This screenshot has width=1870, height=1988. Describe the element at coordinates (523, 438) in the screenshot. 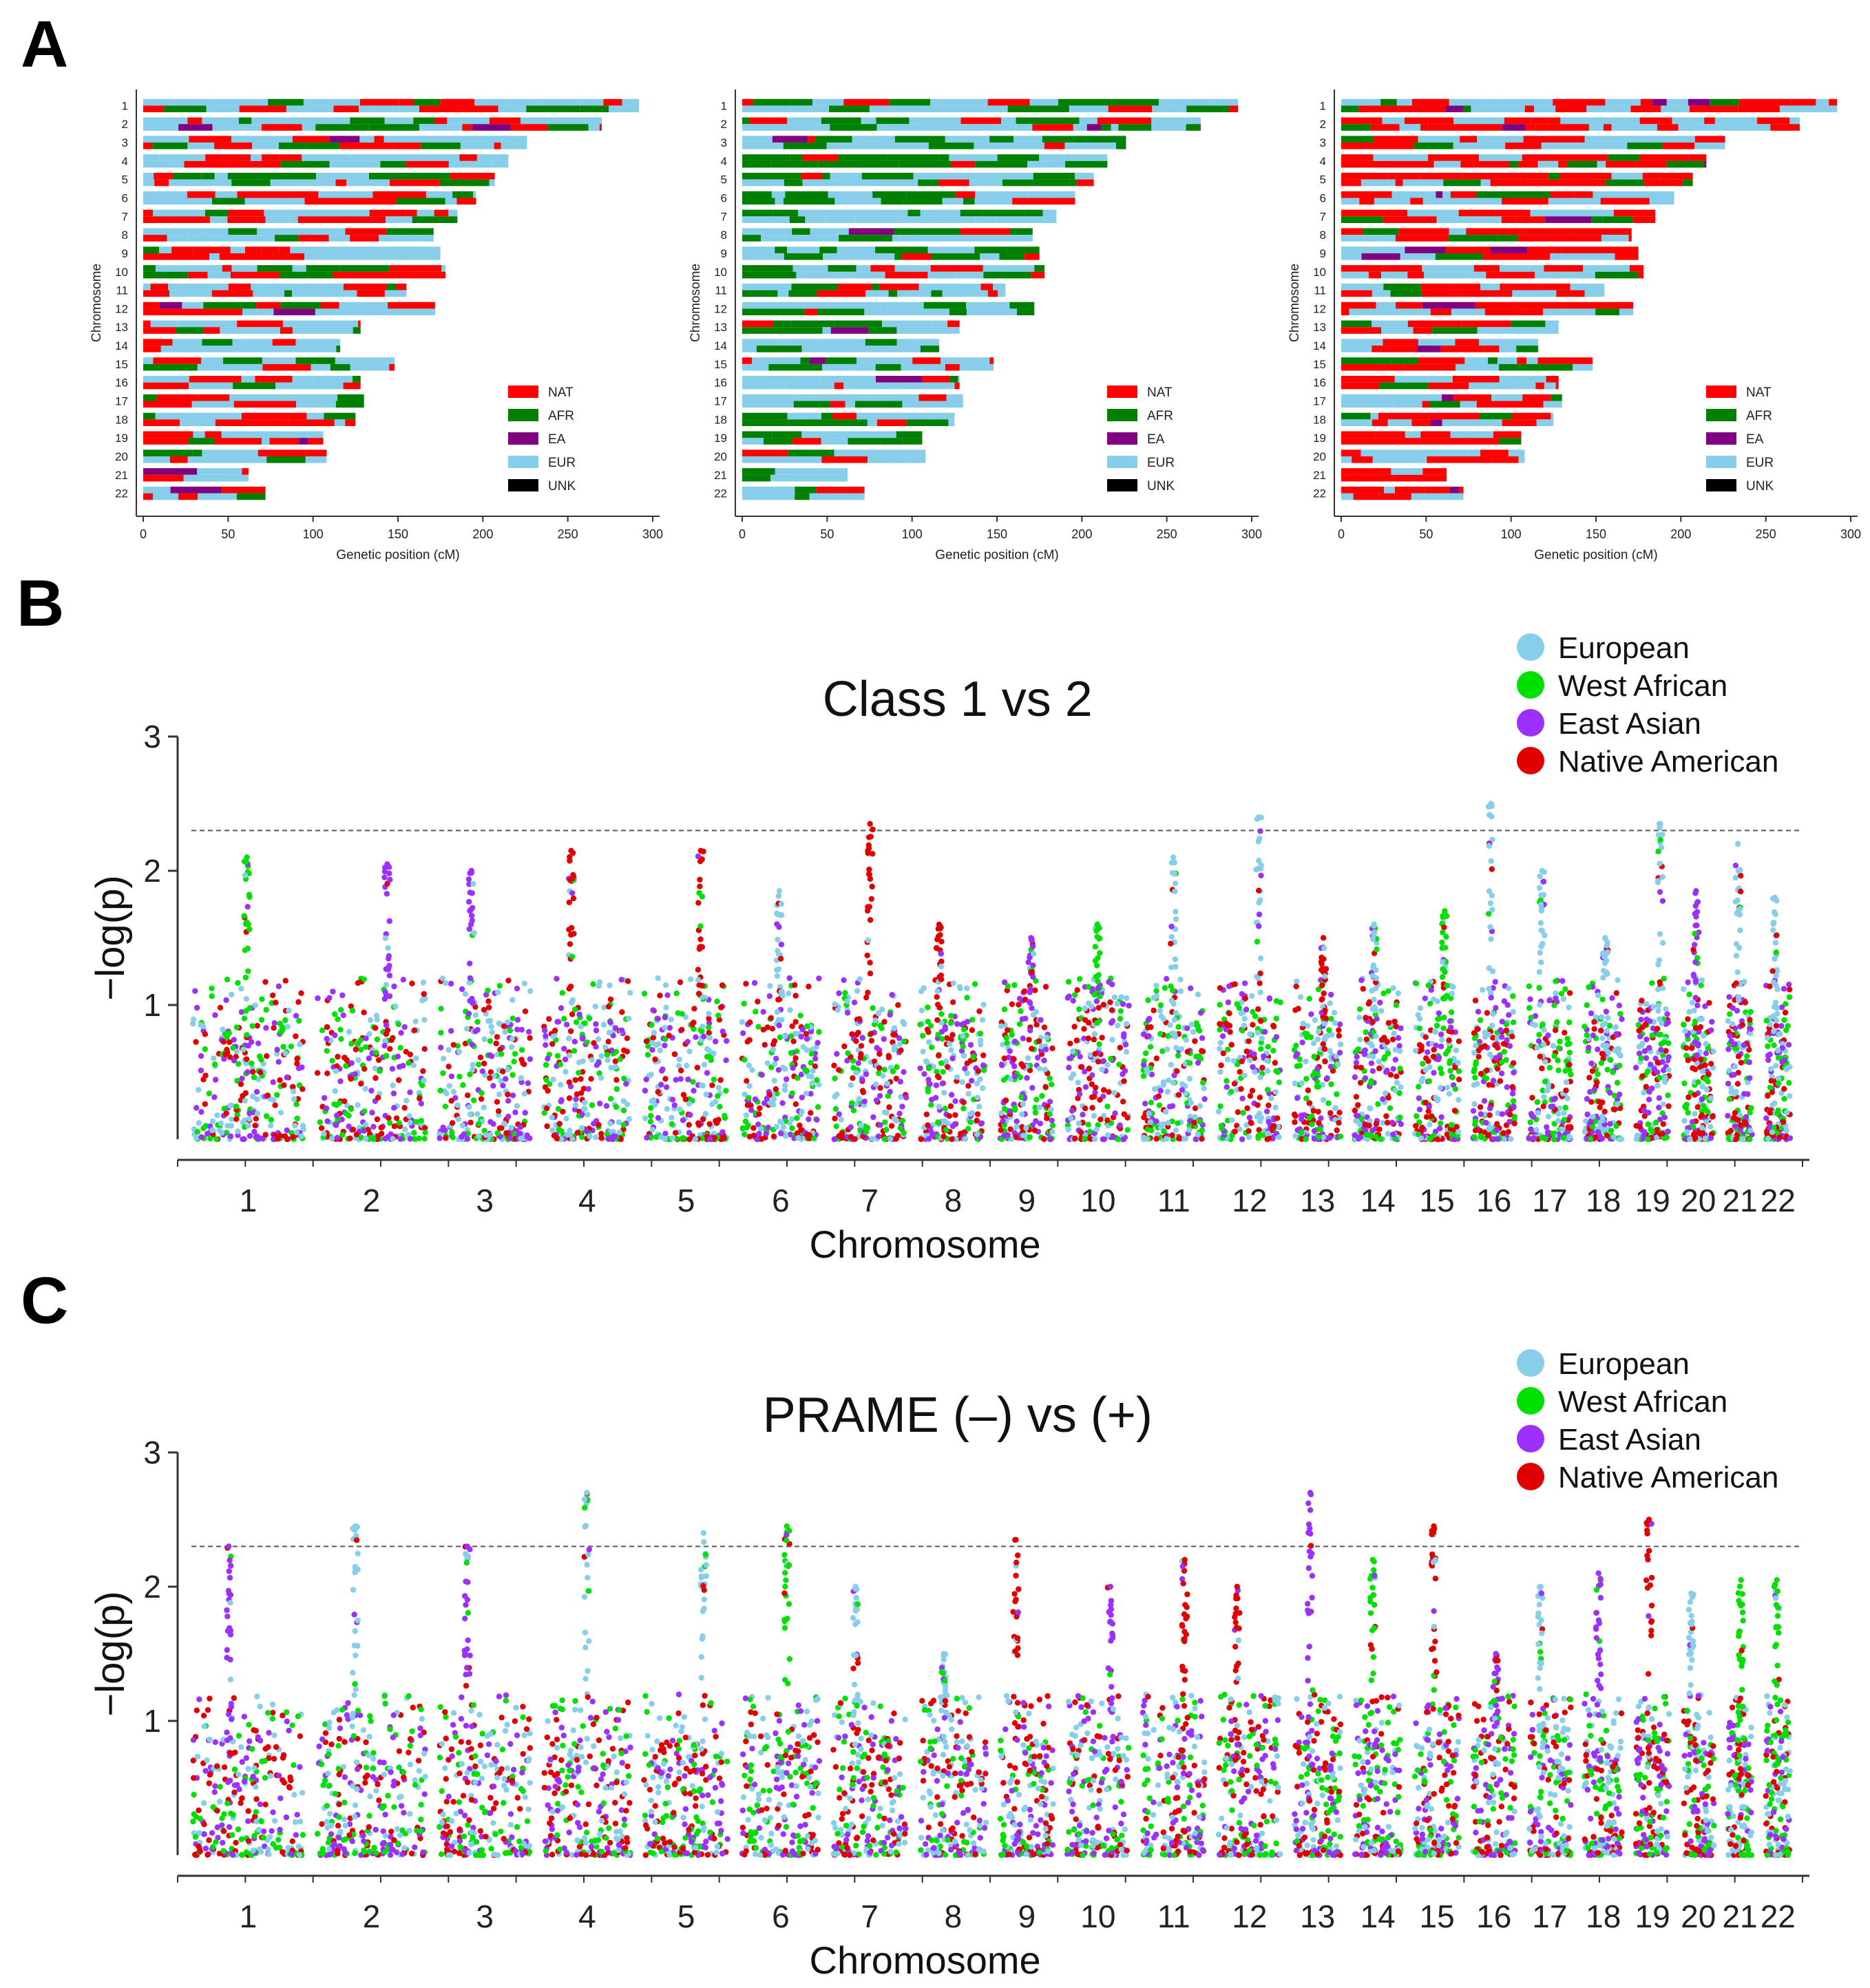

I see `legend-swatch-ea` at that location.